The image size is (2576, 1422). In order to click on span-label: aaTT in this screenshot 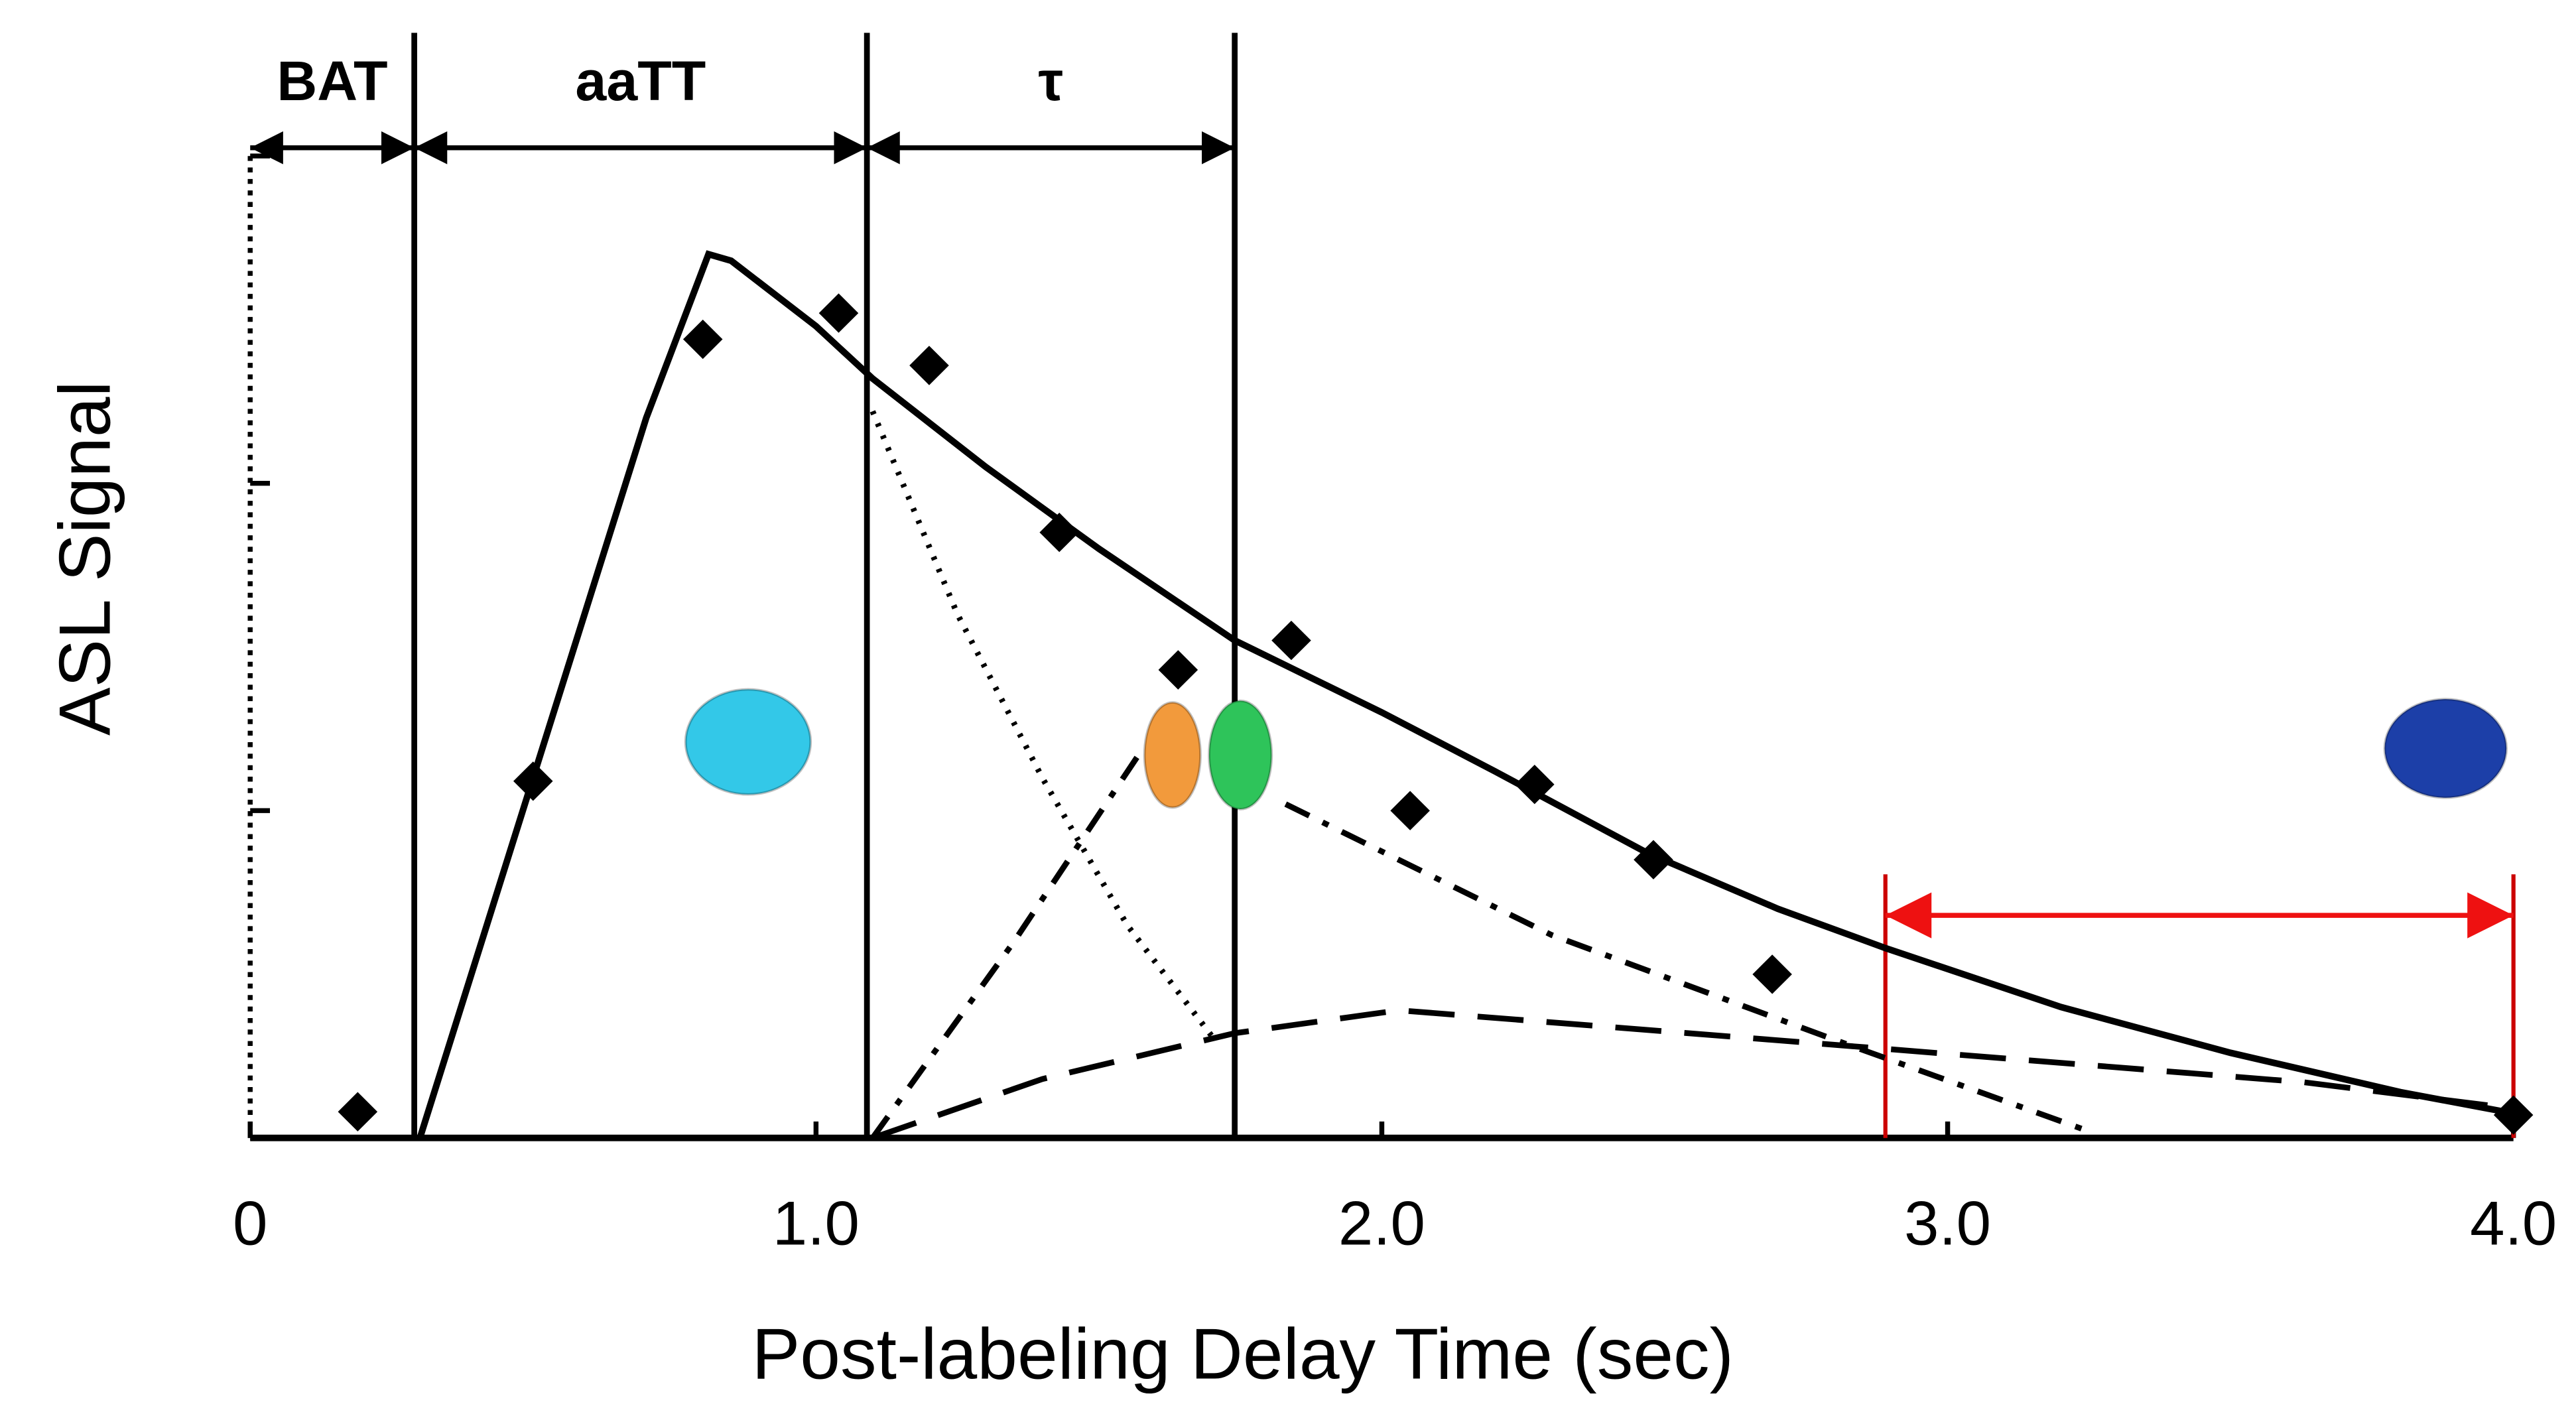, I will do `click(641, 81)`.